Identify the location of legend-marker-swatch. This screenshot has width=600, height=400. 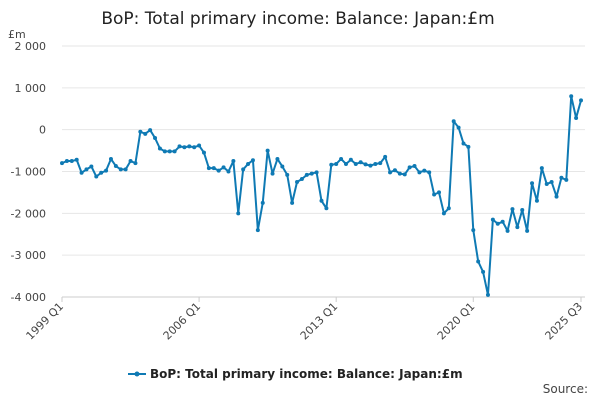
(137, 374).